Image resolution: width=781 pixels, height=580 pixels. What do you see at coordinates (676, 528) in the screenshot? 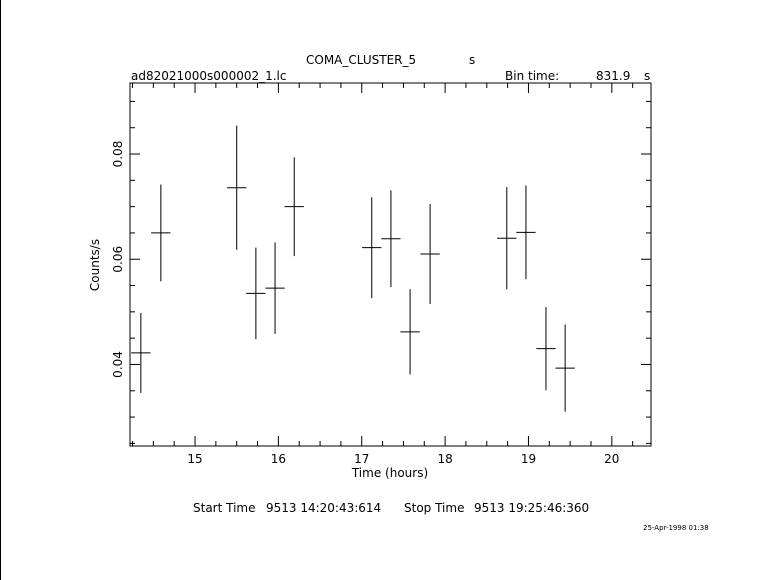
I see `plot-date: 25-Apr-1998 01:38` at bounding box center [676, 528].